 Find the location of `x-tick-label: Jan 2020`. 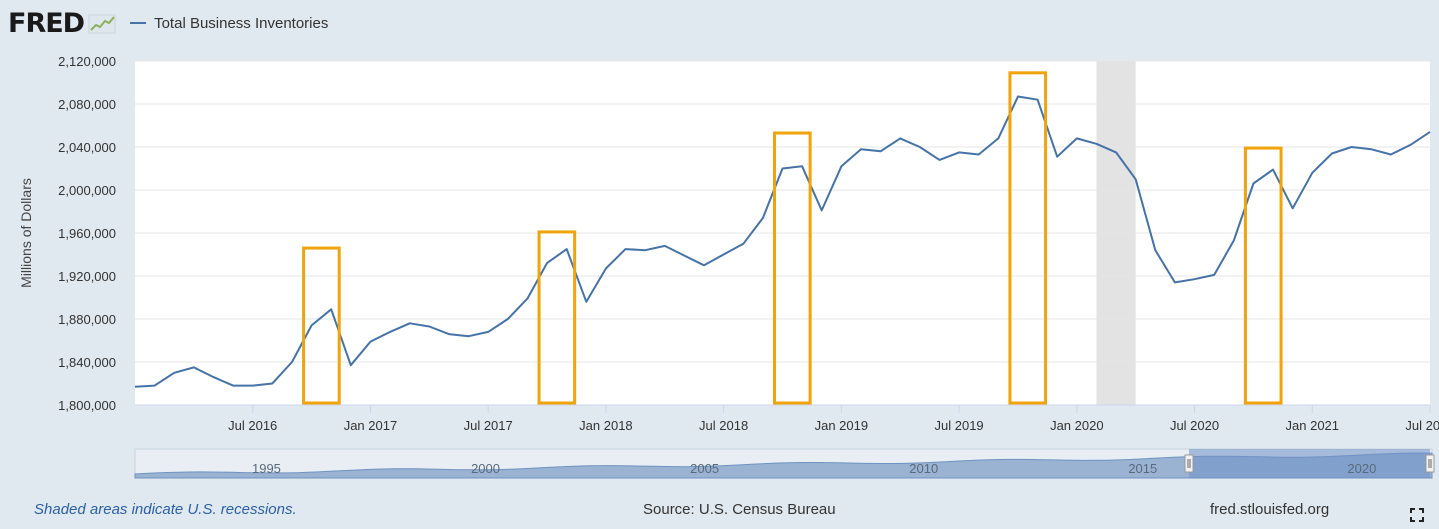

x-tick-label: Jan 2020 is located at coordinates (1077, 425).